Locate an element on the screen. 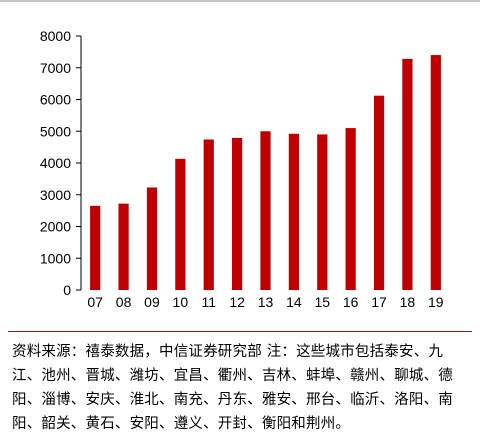 This screenshot has width=480, height=436. y-tick-label: 6000 is located at coordinates (55, 100).